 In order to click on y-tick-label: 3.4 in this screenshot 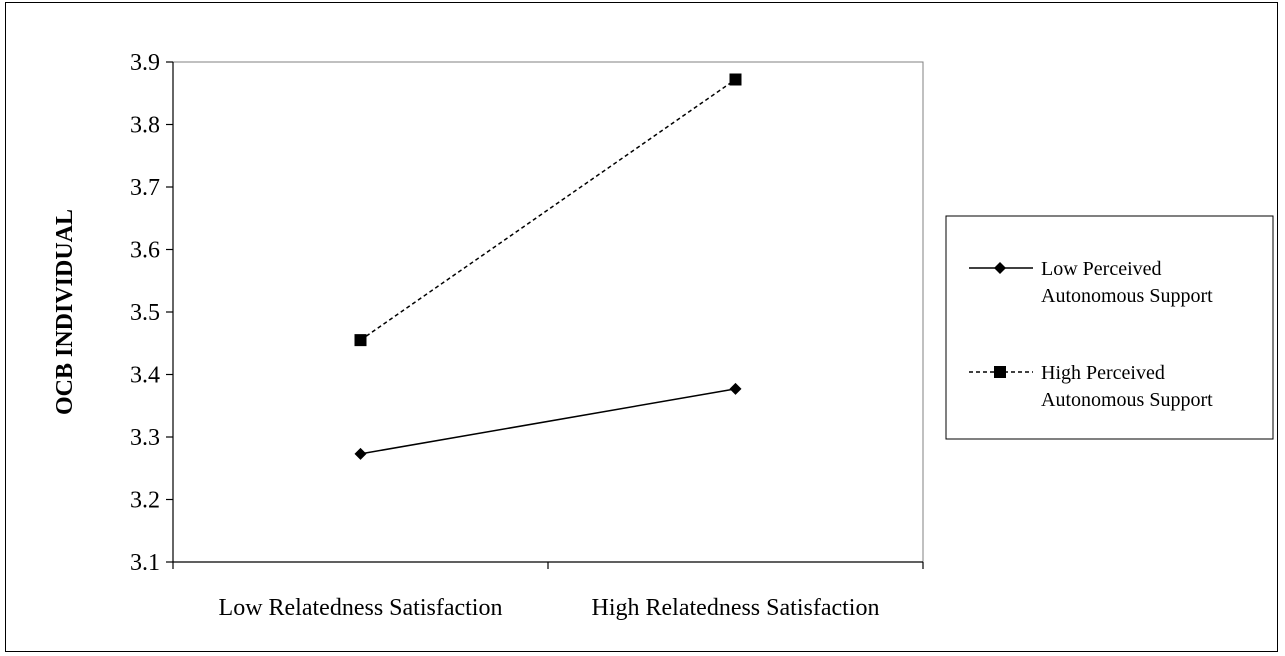, I will do `click(145, 376)`.